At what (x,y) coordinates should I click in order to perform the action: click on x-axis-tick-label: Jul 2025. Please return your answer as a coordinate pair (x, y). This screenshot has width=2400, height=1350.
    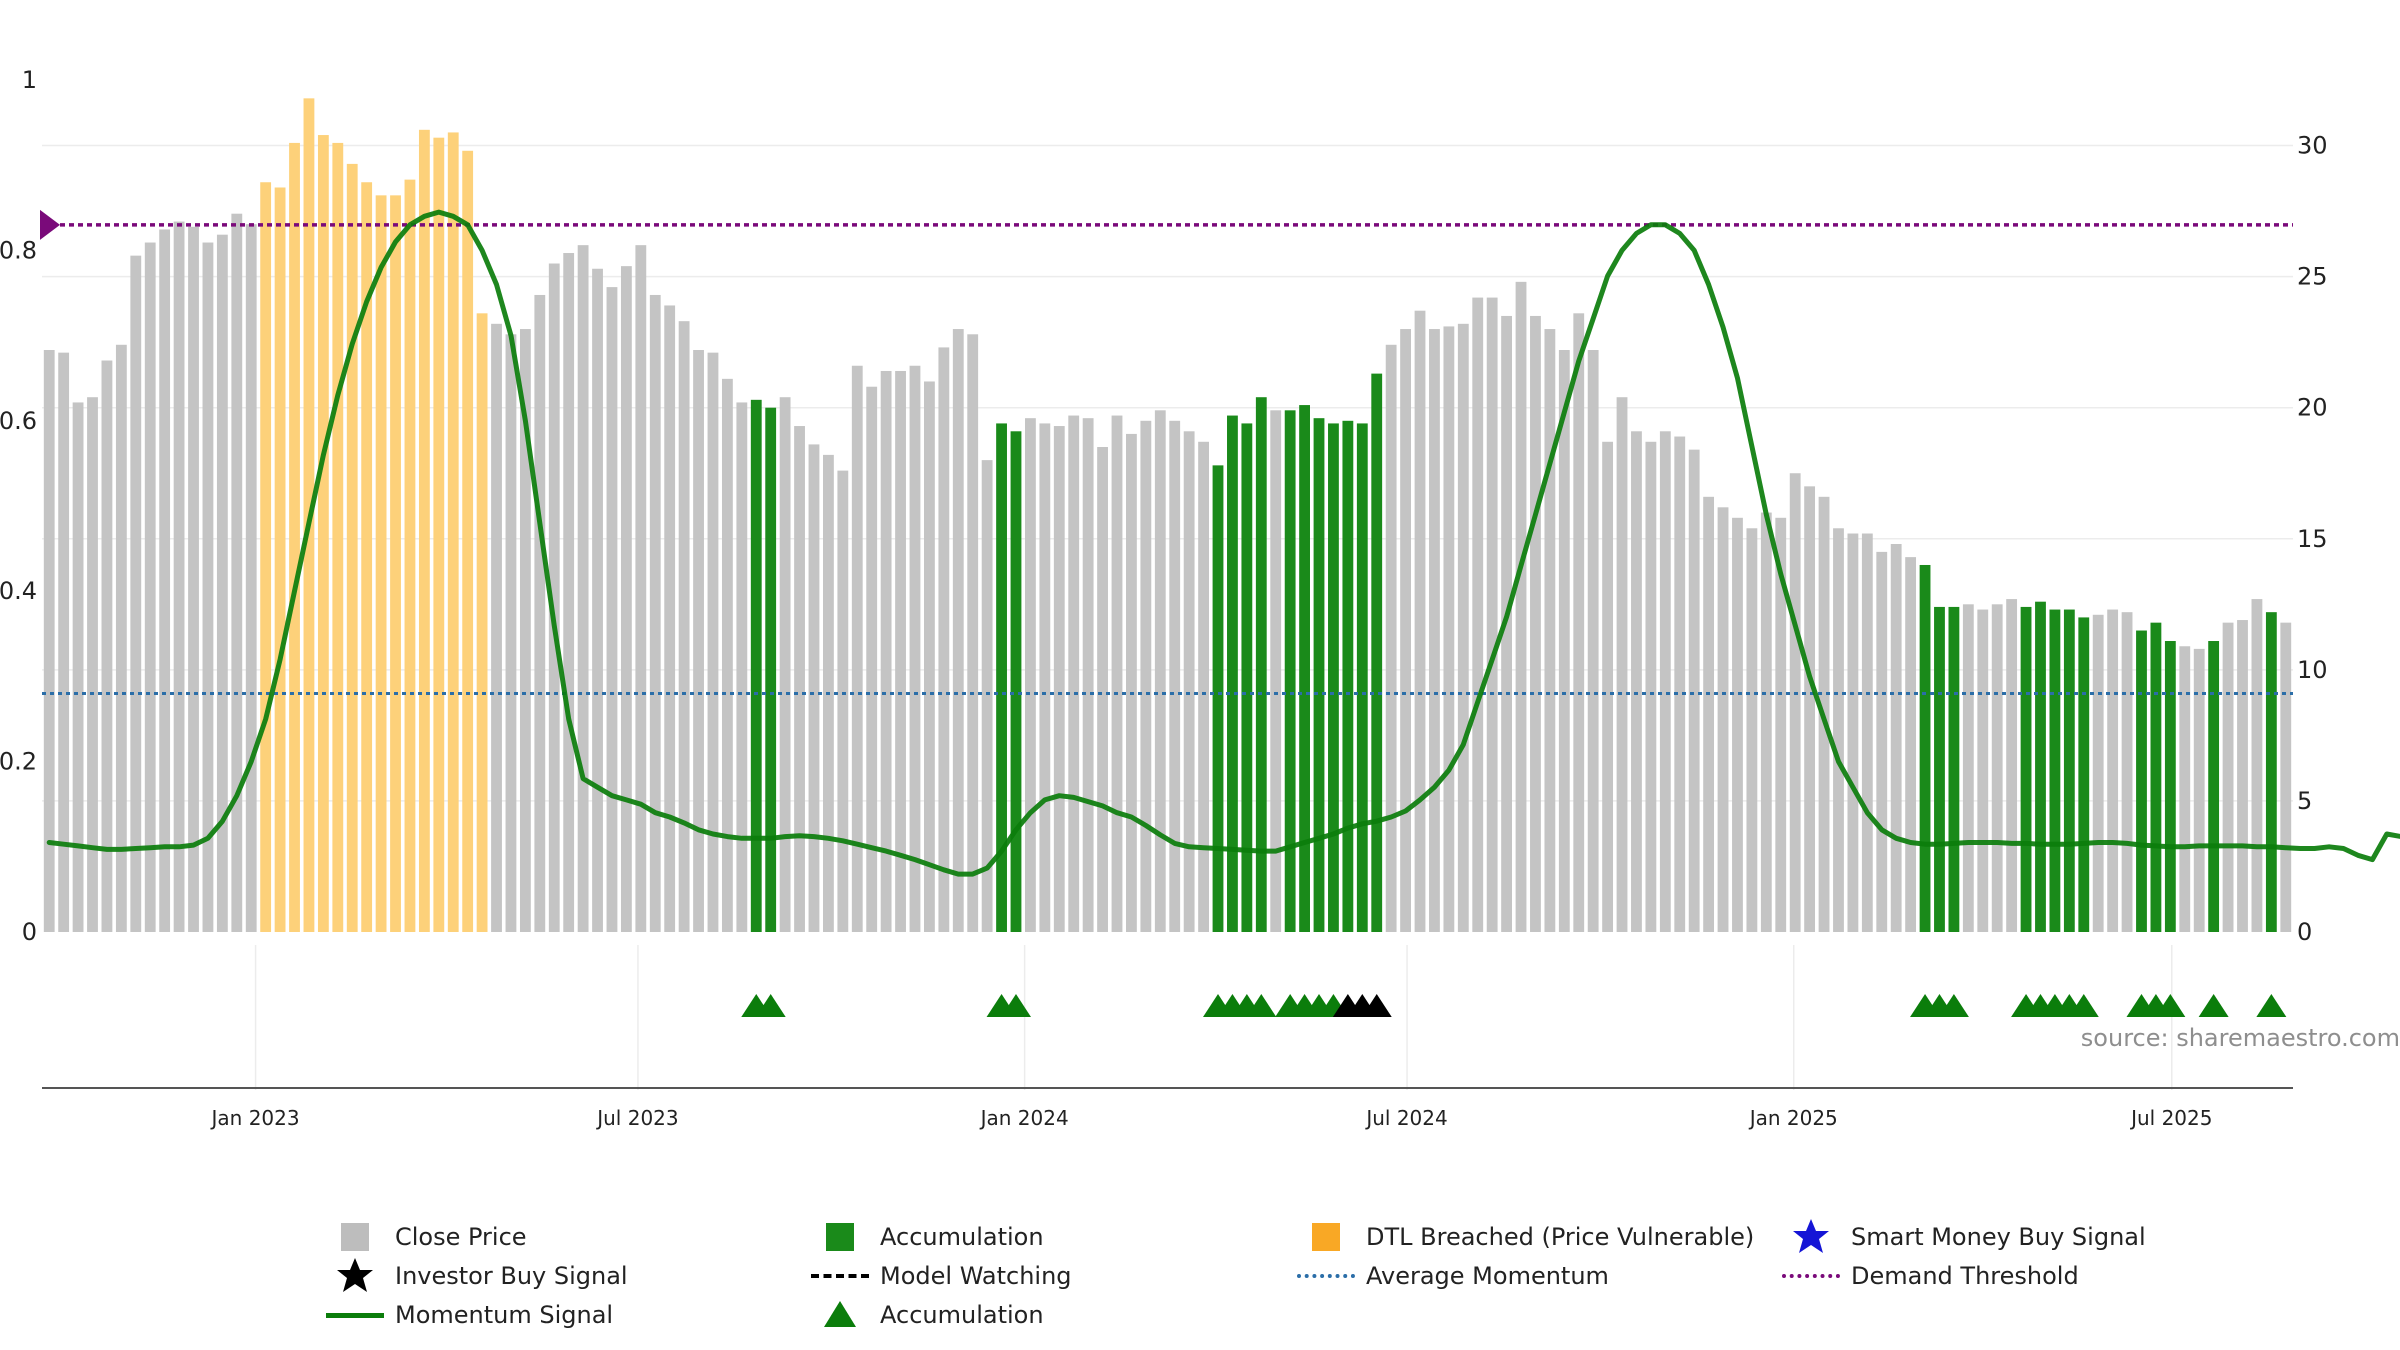
    Looking at the image, I should click on (2170, 1118).